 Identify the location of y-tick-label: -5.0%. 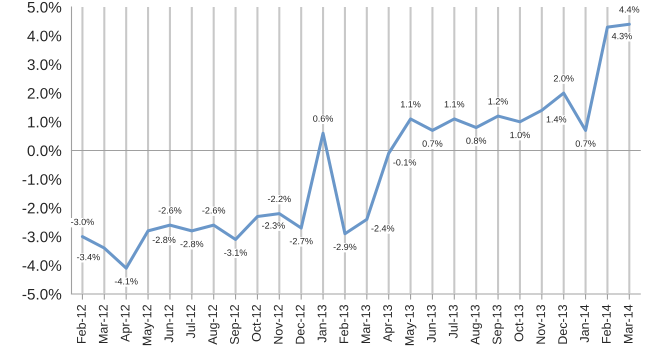
(42, 294).